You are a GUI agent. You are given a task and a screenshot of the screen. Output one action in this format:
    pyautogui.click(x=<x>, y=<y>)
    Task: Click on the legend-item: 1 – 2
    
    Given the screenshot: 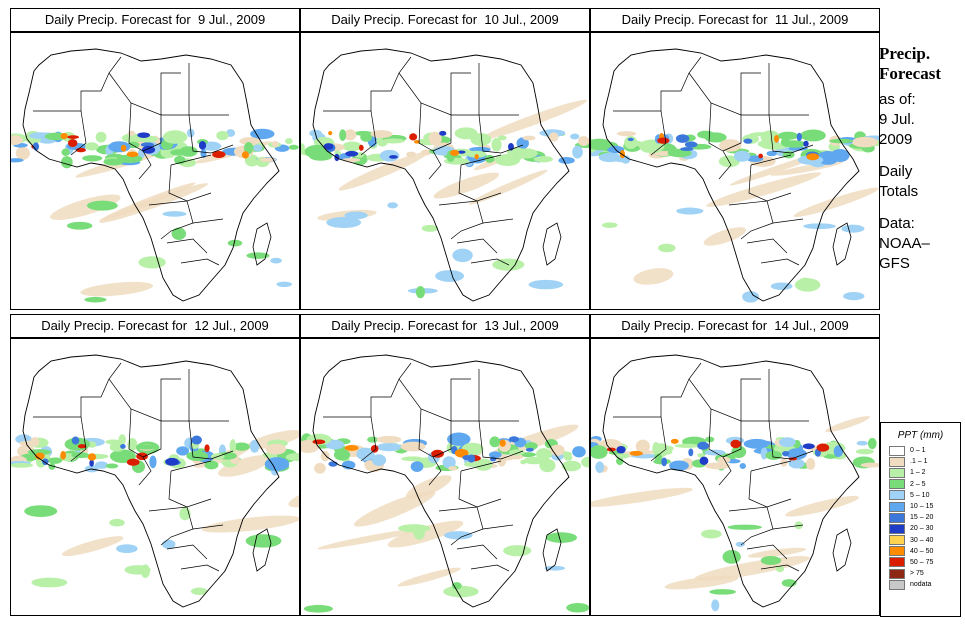 What is the action you would take?
    pyautogui.click(x=920, y=472)
    